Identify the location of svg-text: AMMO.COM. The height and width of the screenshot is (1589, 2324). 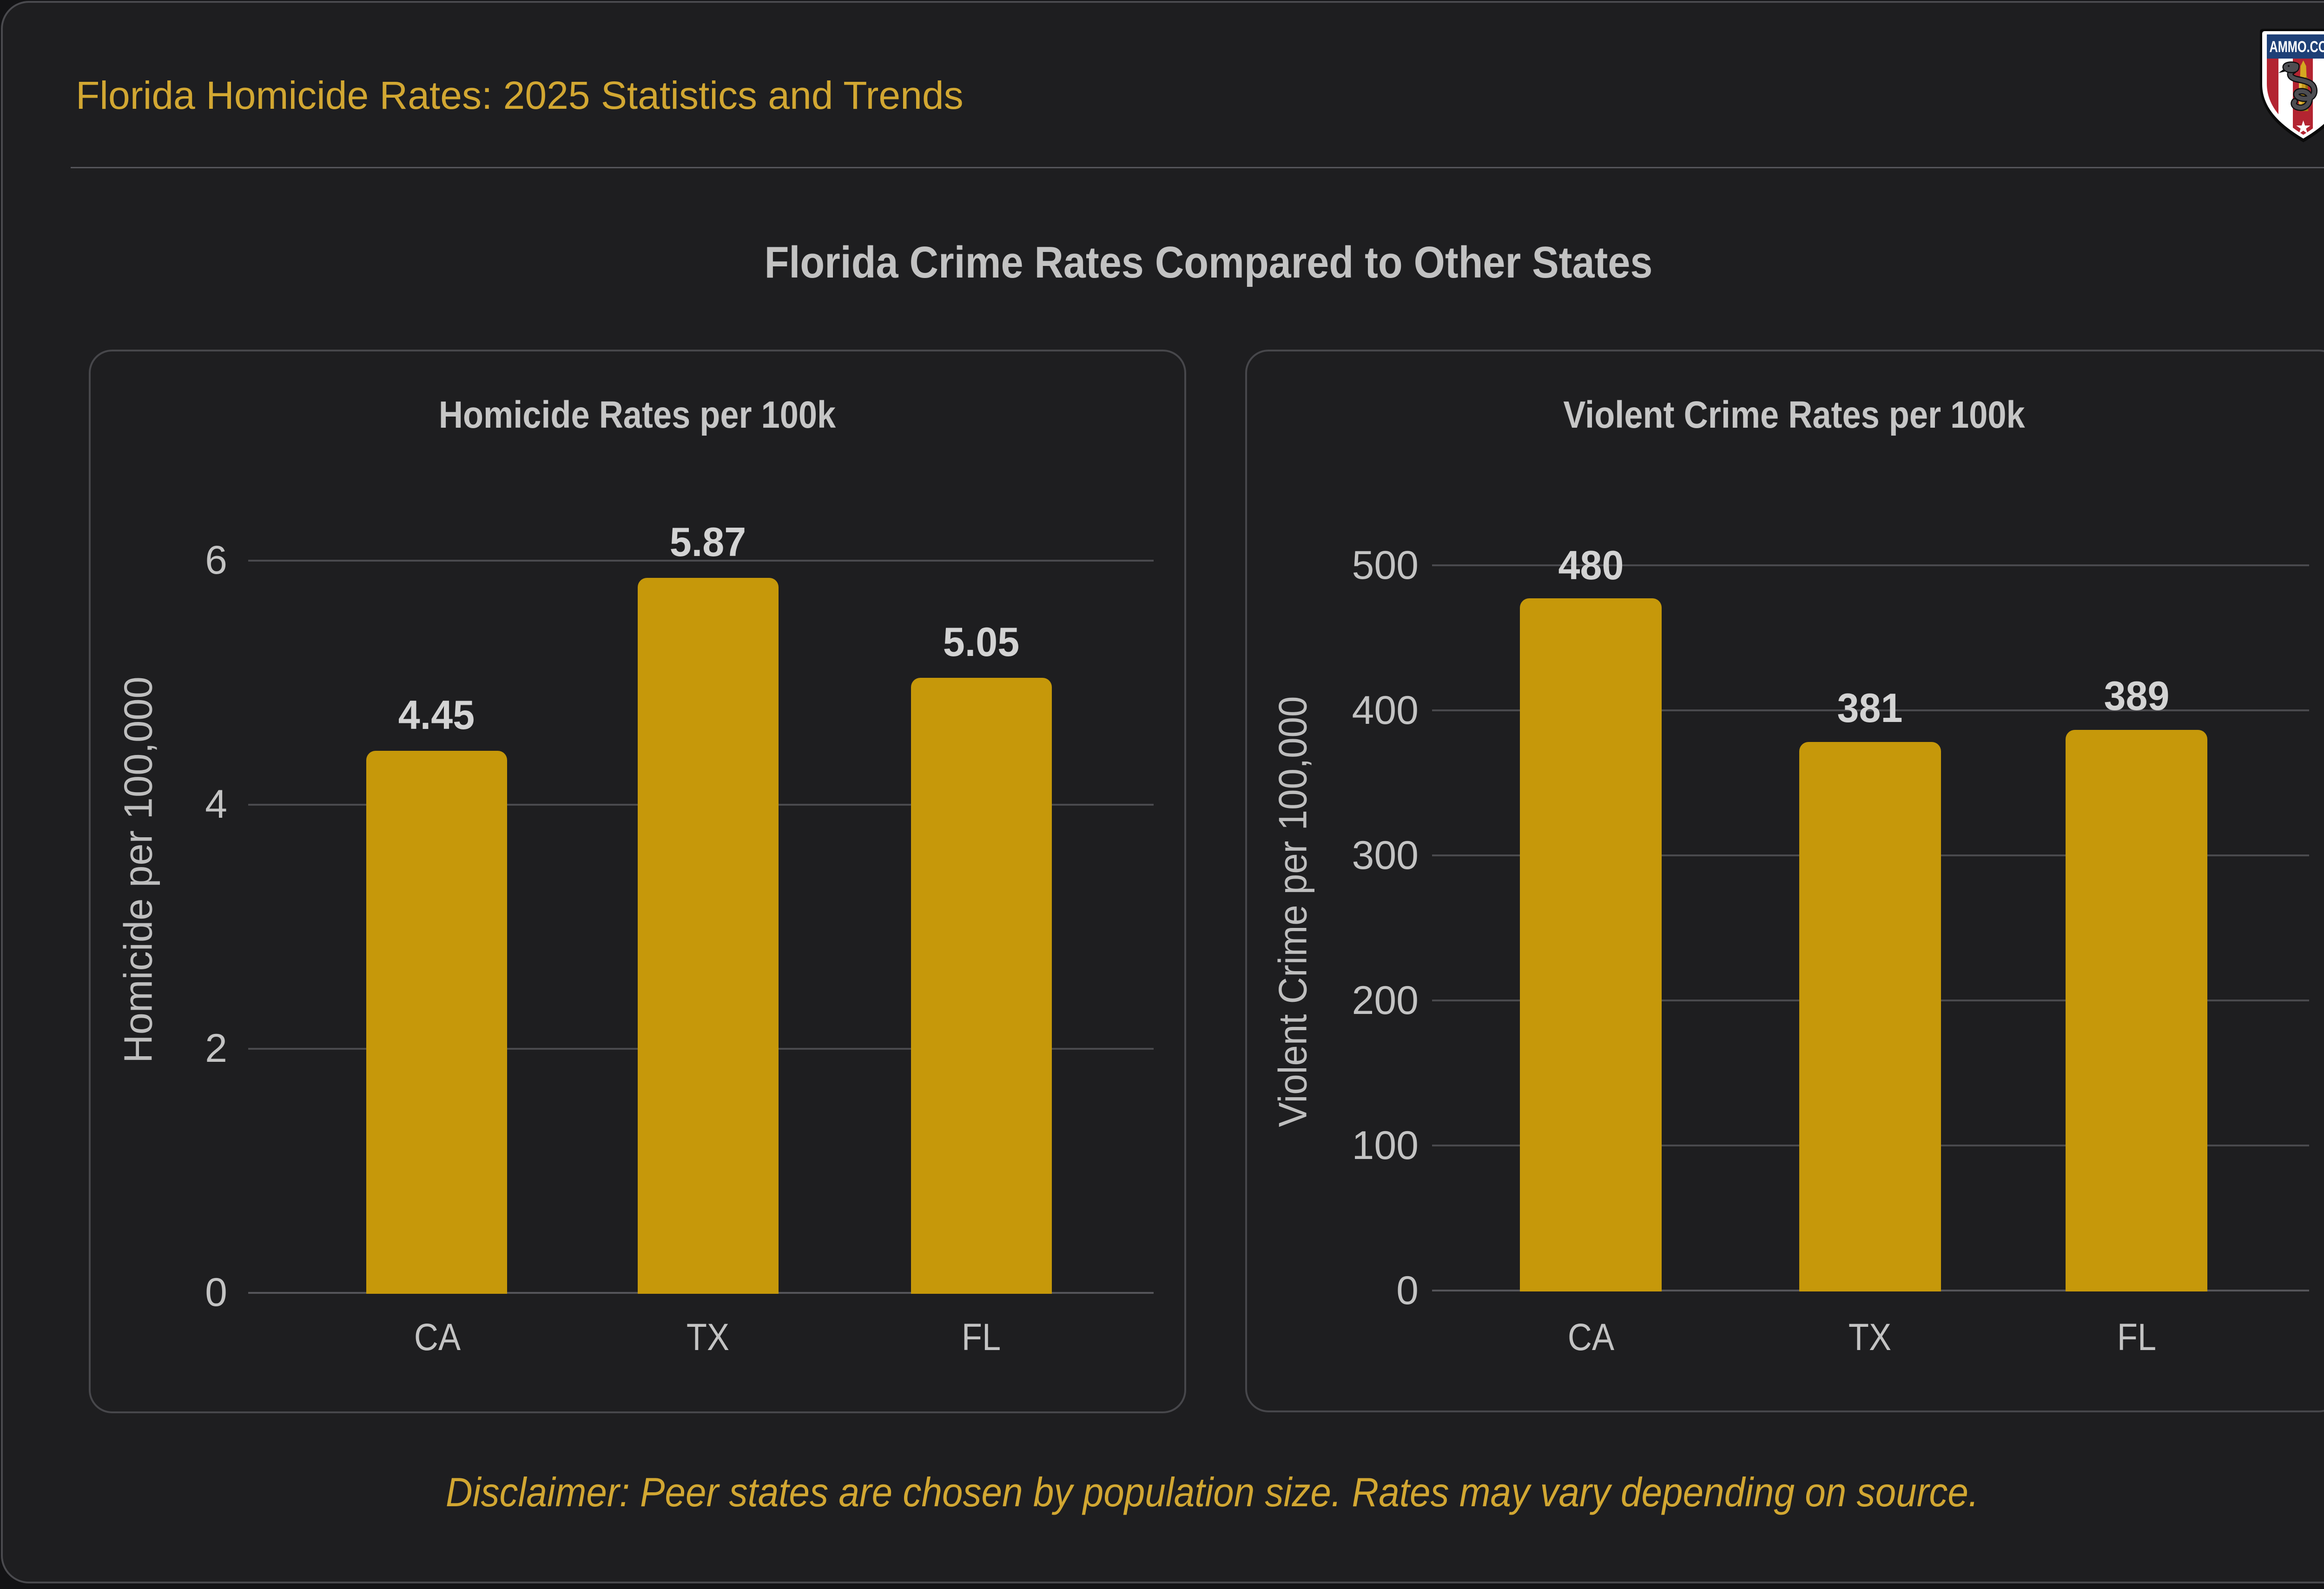
(2297, 47).